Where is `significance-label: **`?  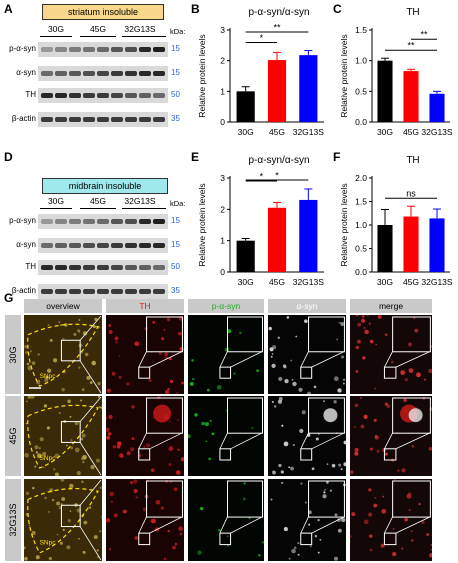 significance-label: ** is located at coordinates (277, 28).